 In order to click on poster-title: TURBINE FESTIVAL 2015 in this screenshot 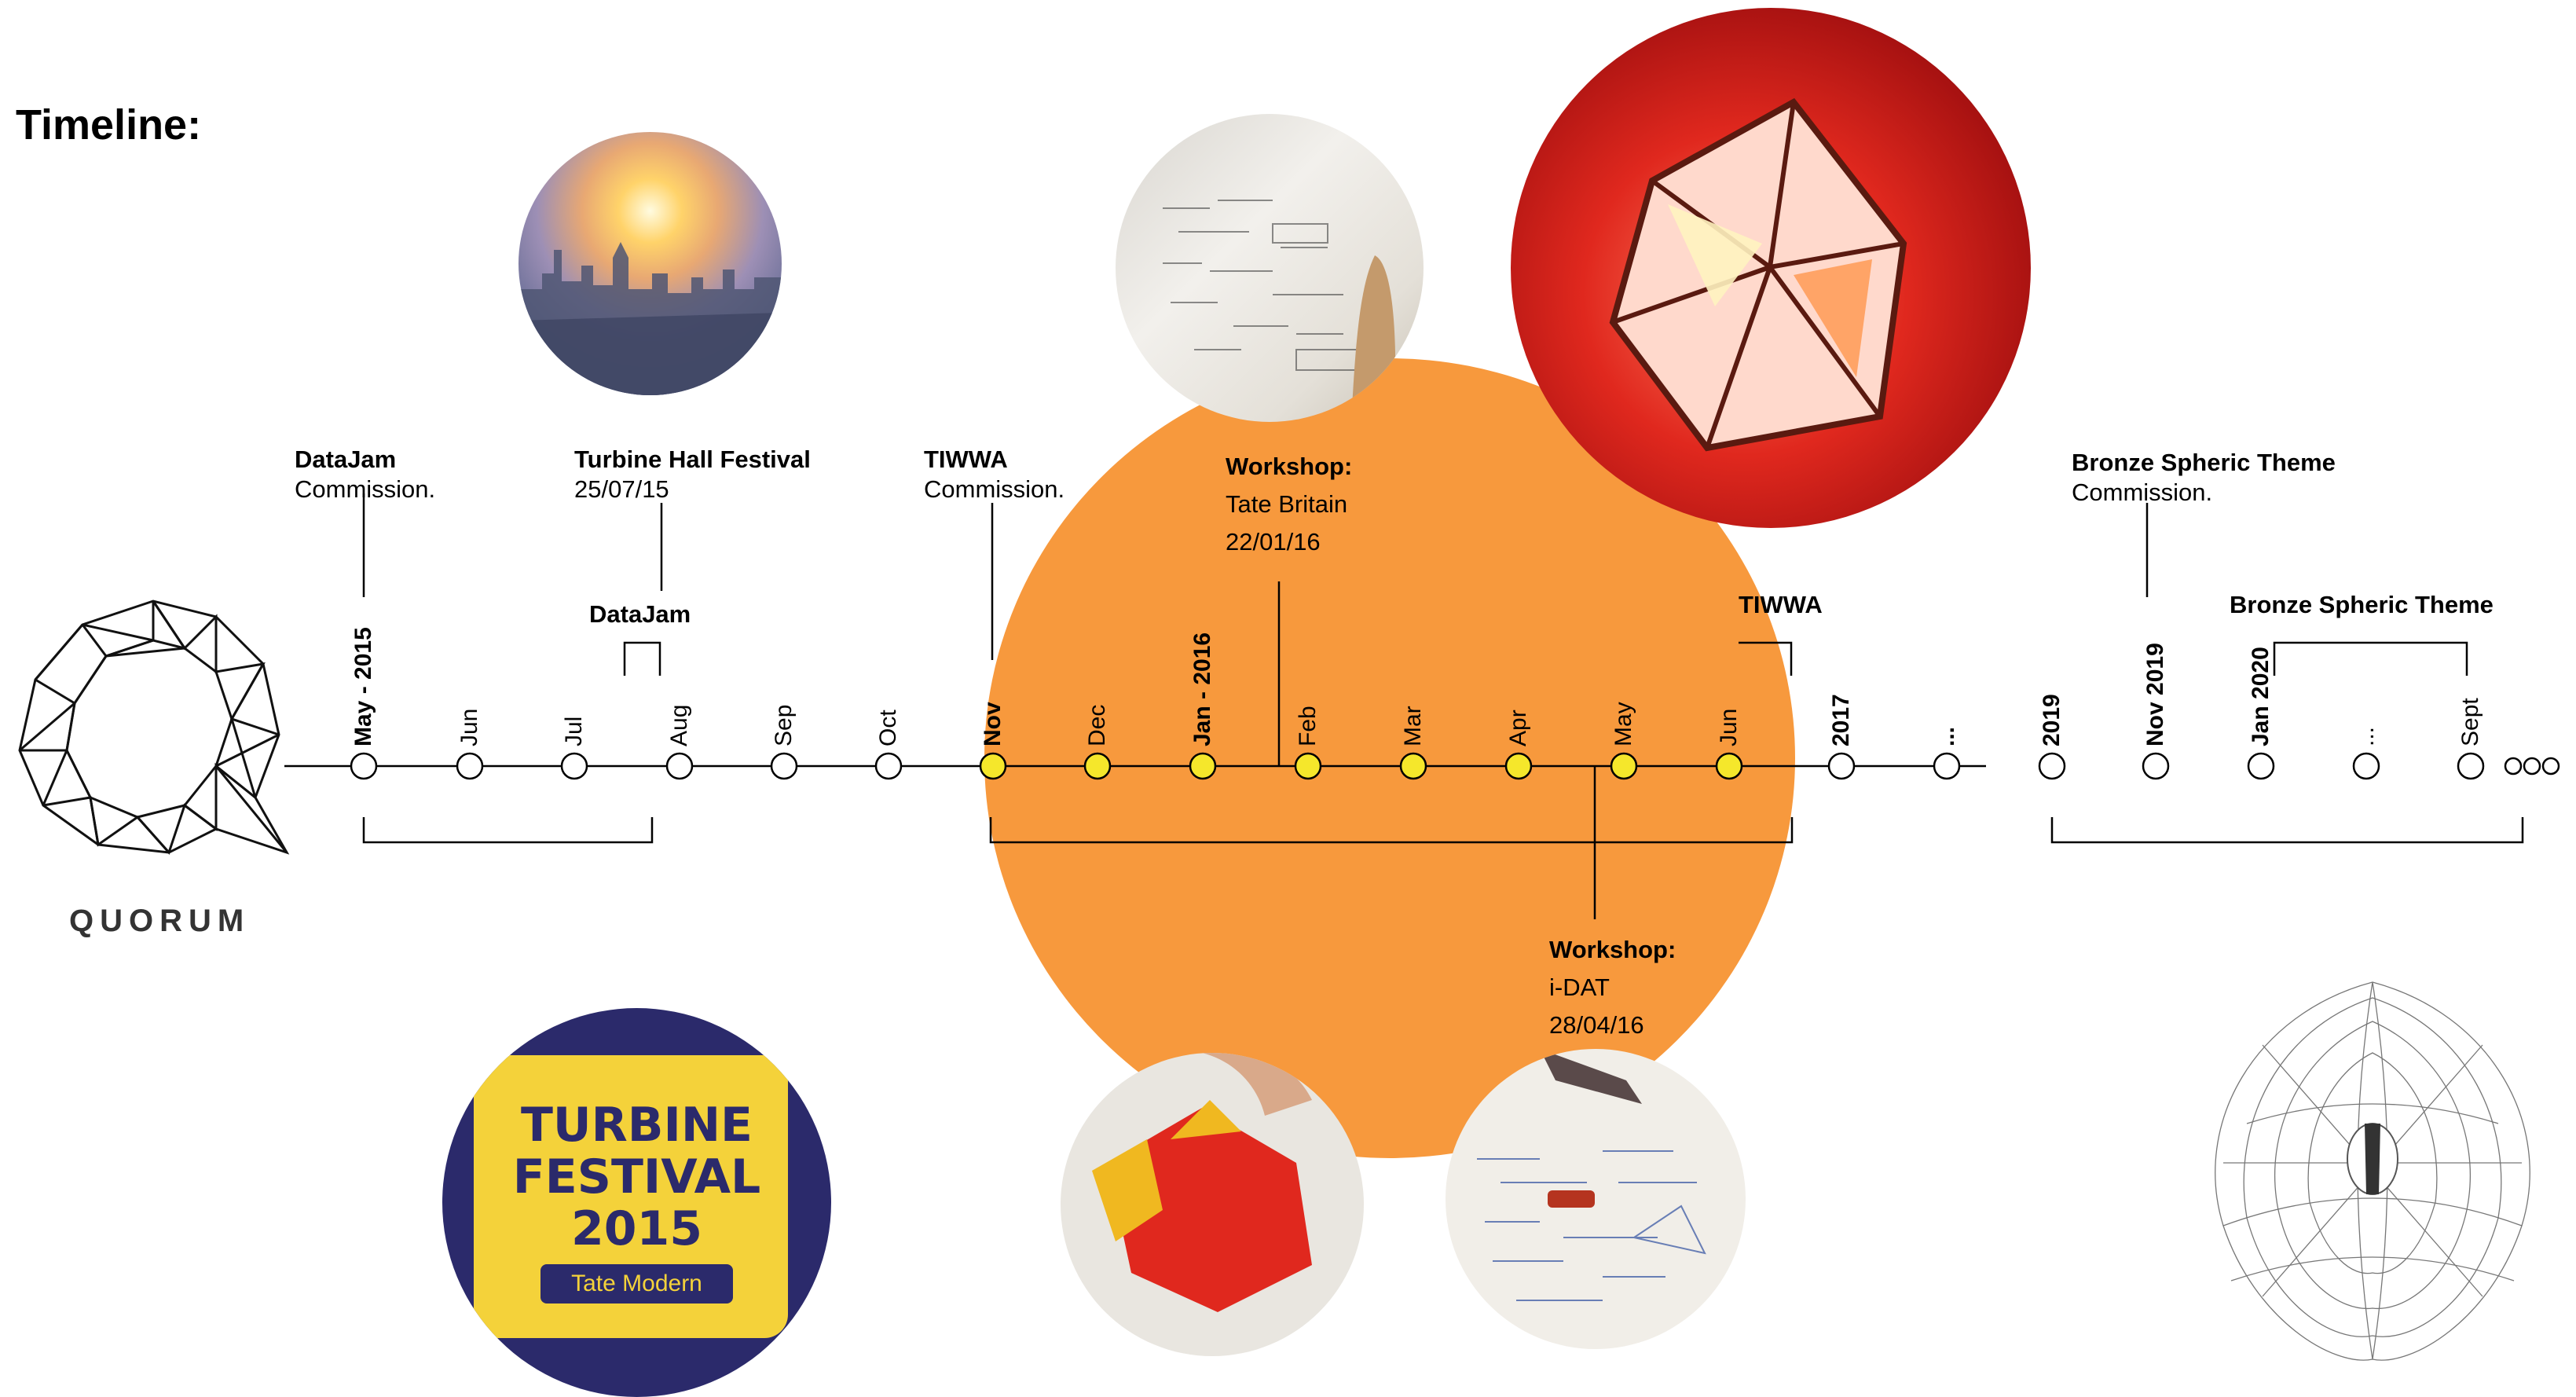, I will do `click(636, 1177)`.